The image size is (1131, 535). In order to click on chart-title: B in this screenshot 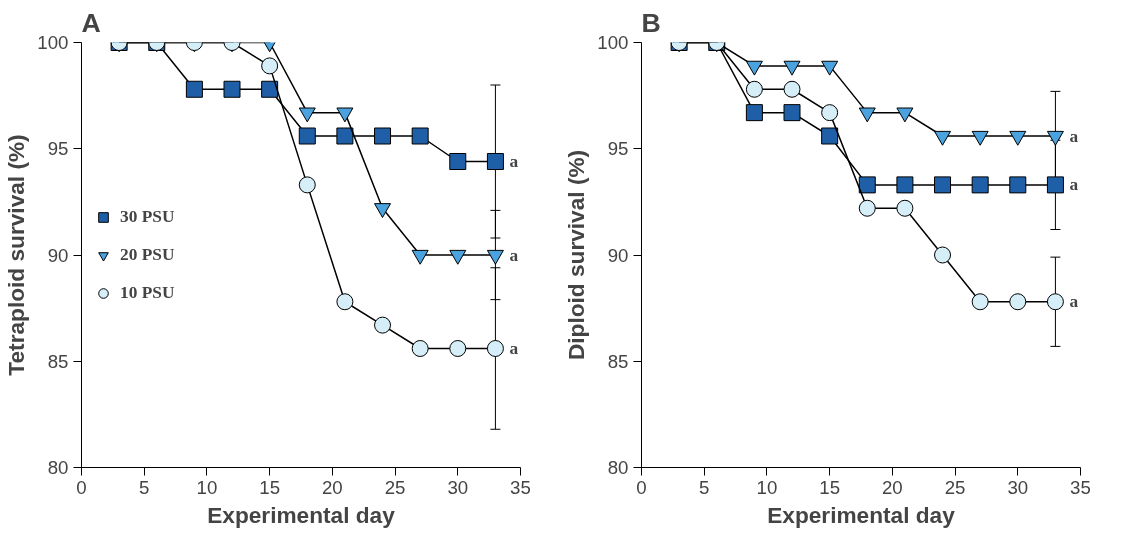, I will do `click(651, 22)`.